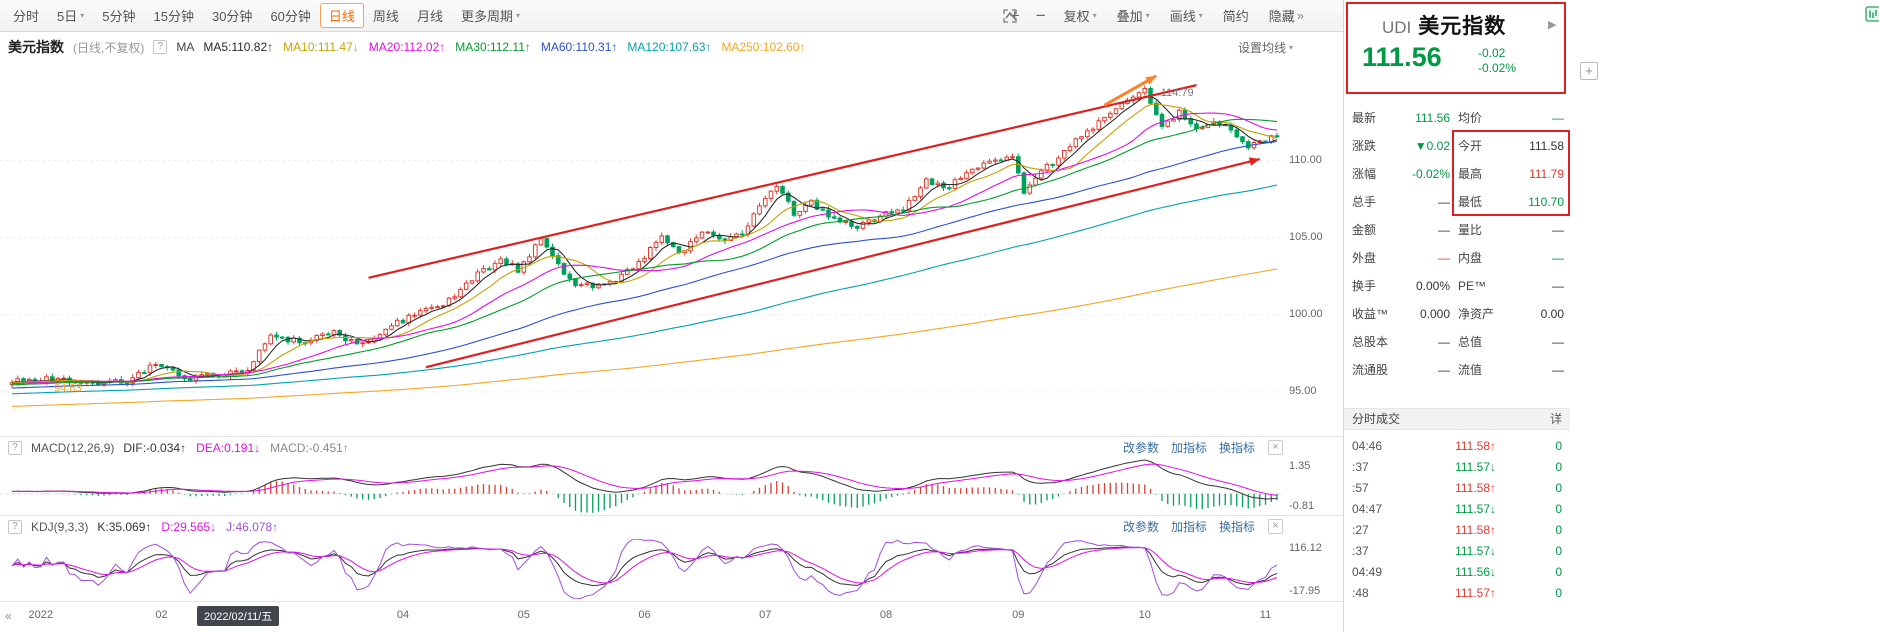 Image resolution: width=1879 pixels, height=632 pixels. What do you see at coordinates (40, 615) in the screenshot?
I see `x-axis-label: 2022` at bounding box center [40, 615].